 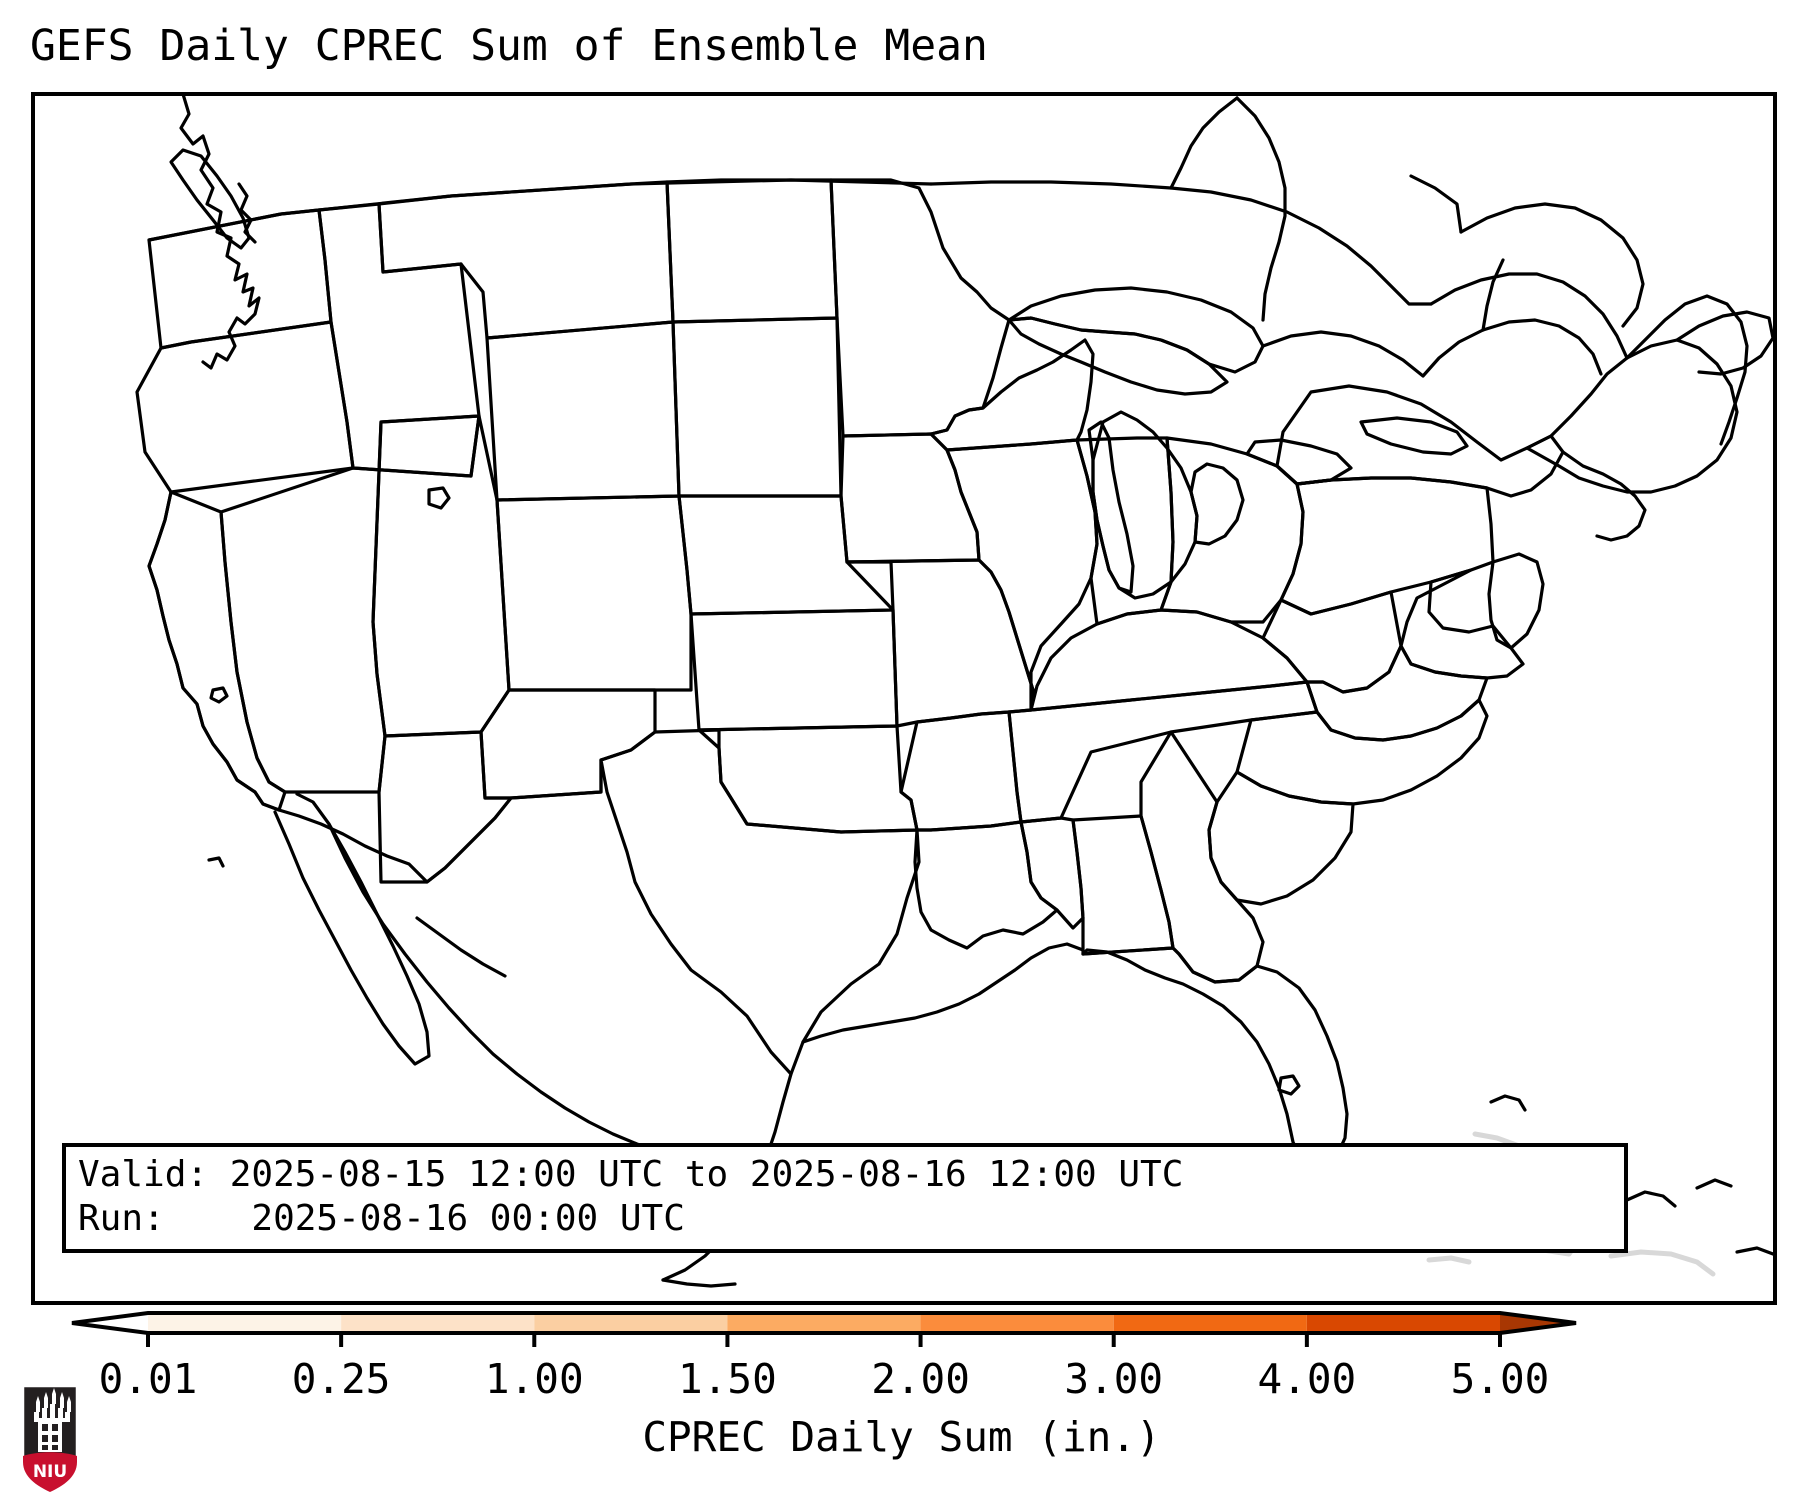 What do you see at coordinates (1414, 436) in the screenshot?
I see `lake-ontario` at bounding box center [1414, 436].